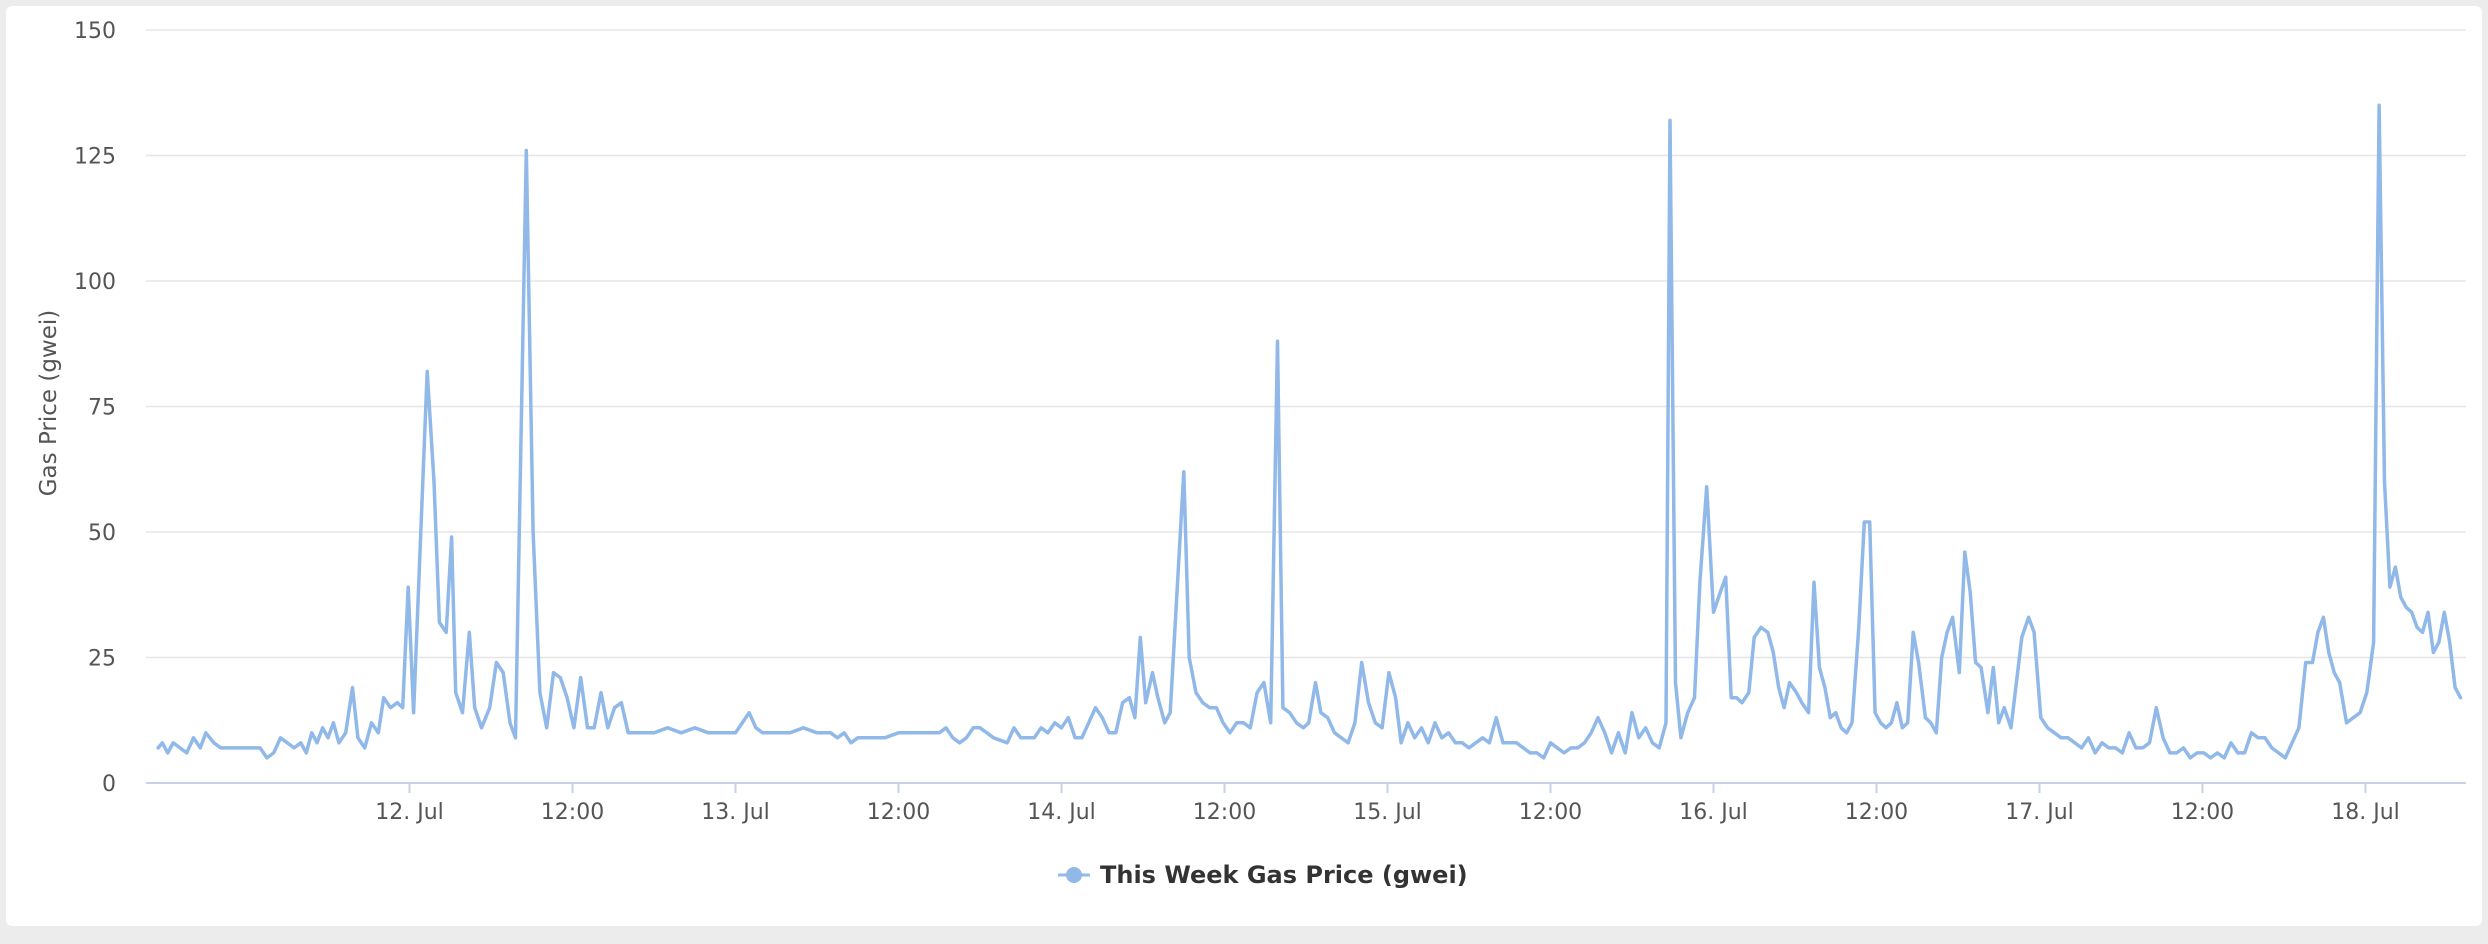  I want to click on y-tick-label: 150, so click(95, 31).